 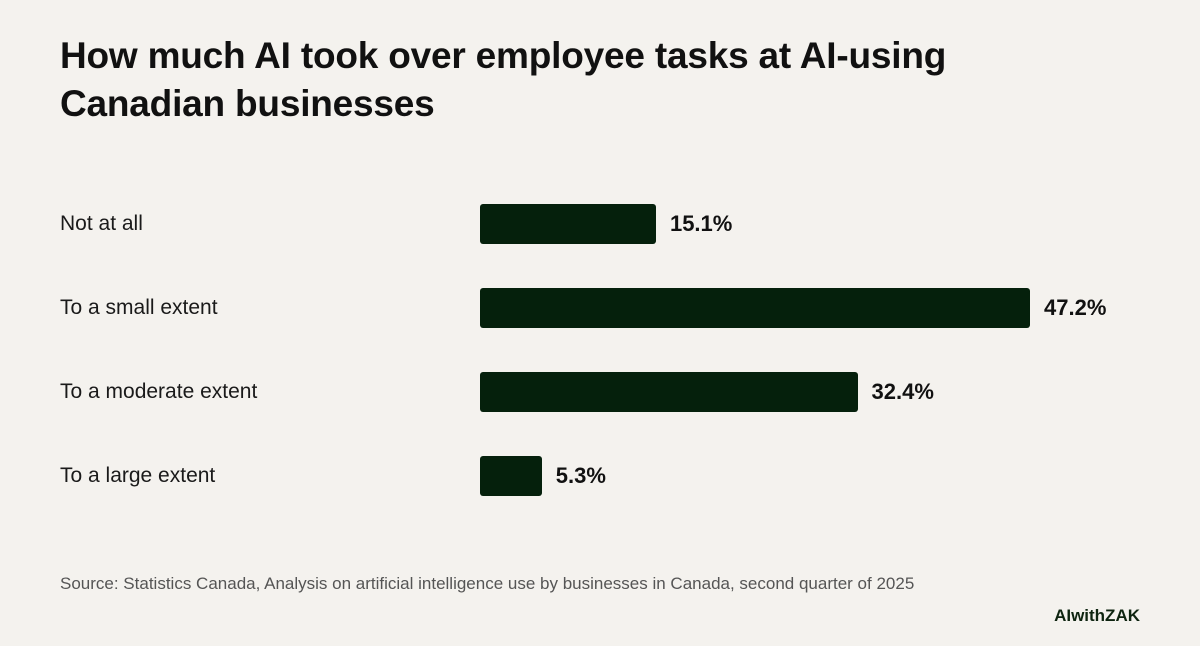 What do you see at coordinates (159, 391) in the screenshot?
I see `category-label: To a moderate extent` at bounding box center [159, 391].